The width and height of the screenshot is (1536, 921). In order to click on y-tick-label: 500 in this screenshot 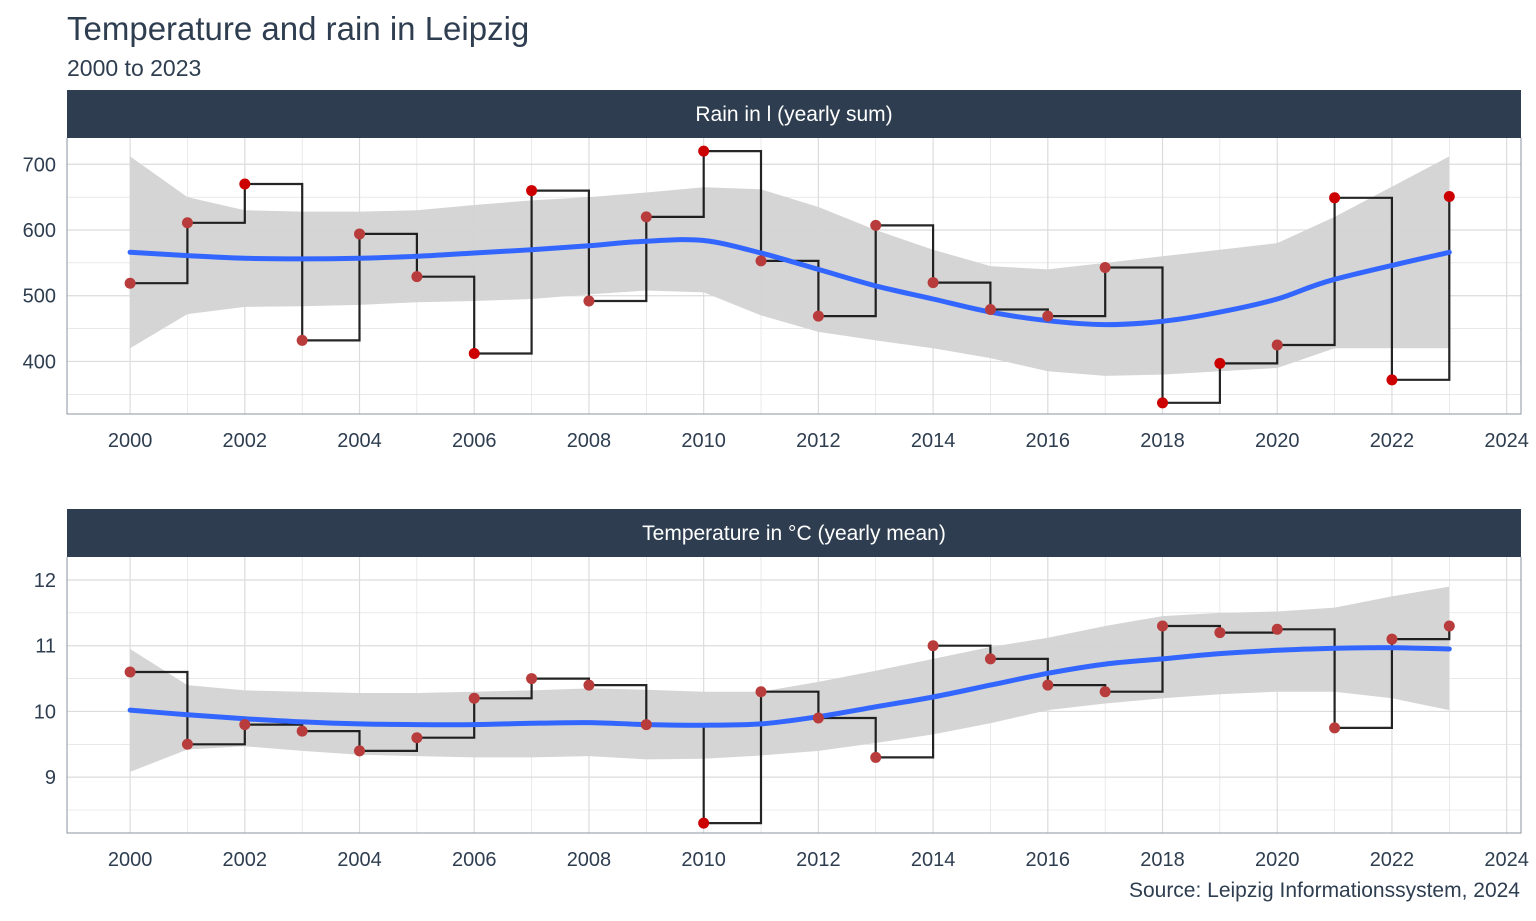, I will do `click(39, 297)`.